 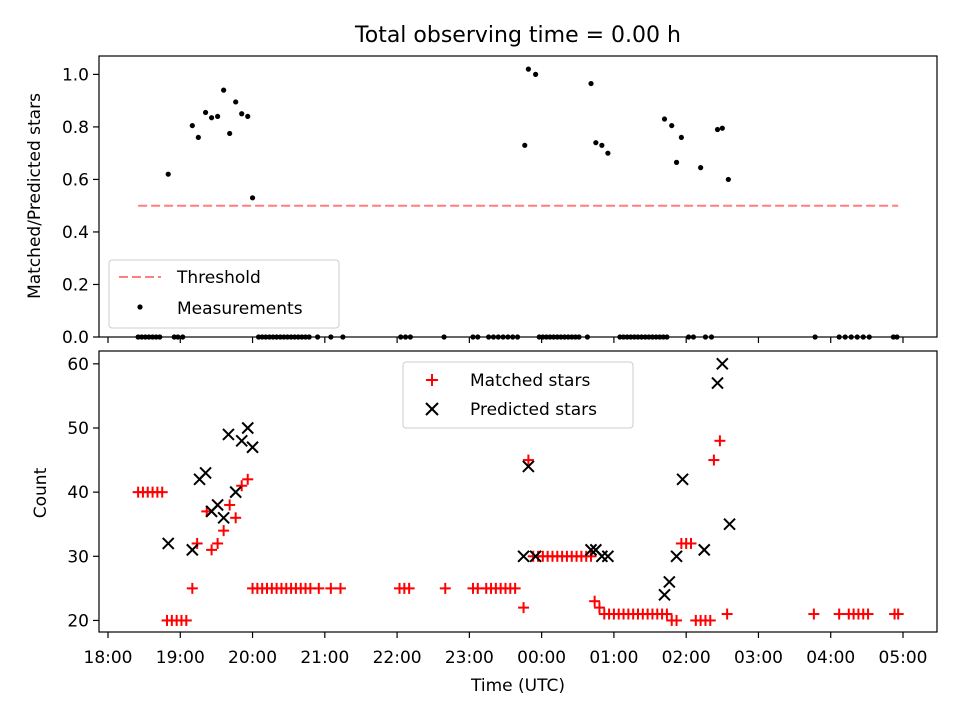 I want to click on legend-predicted-label: Predicted stars, so click(x=533, y=410).